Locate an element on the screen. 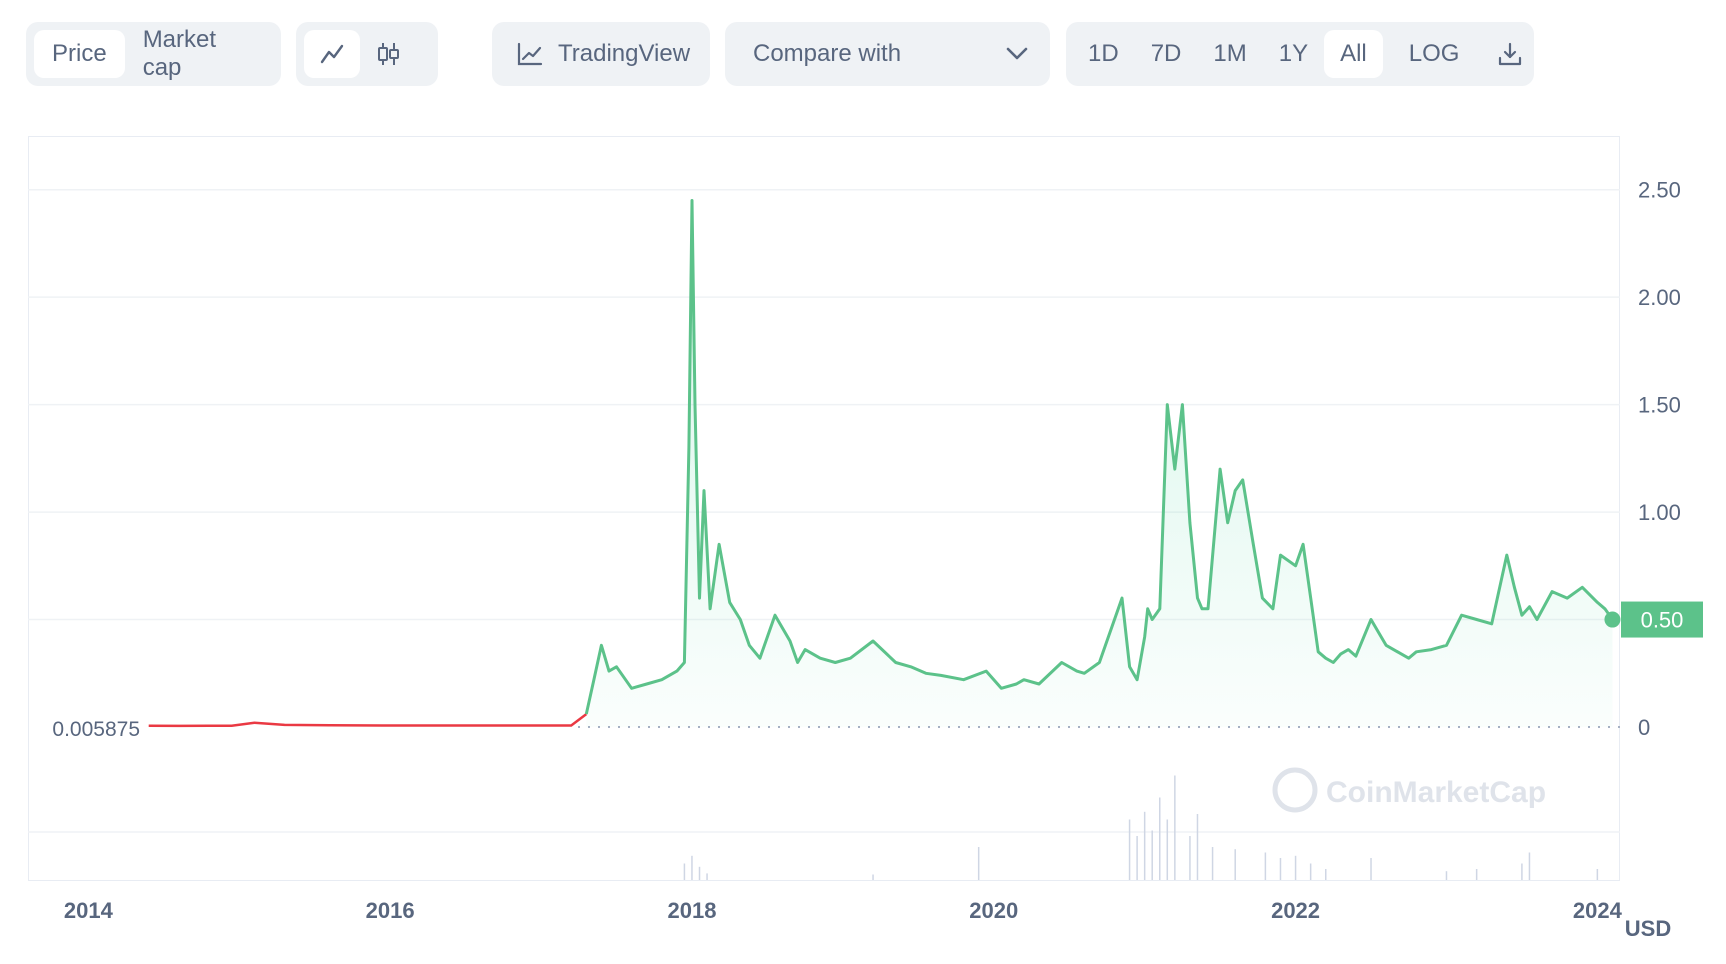 This screenshot has width=1726, height=964. x-tick-label: 2020 is located at coordinates (993, 910).